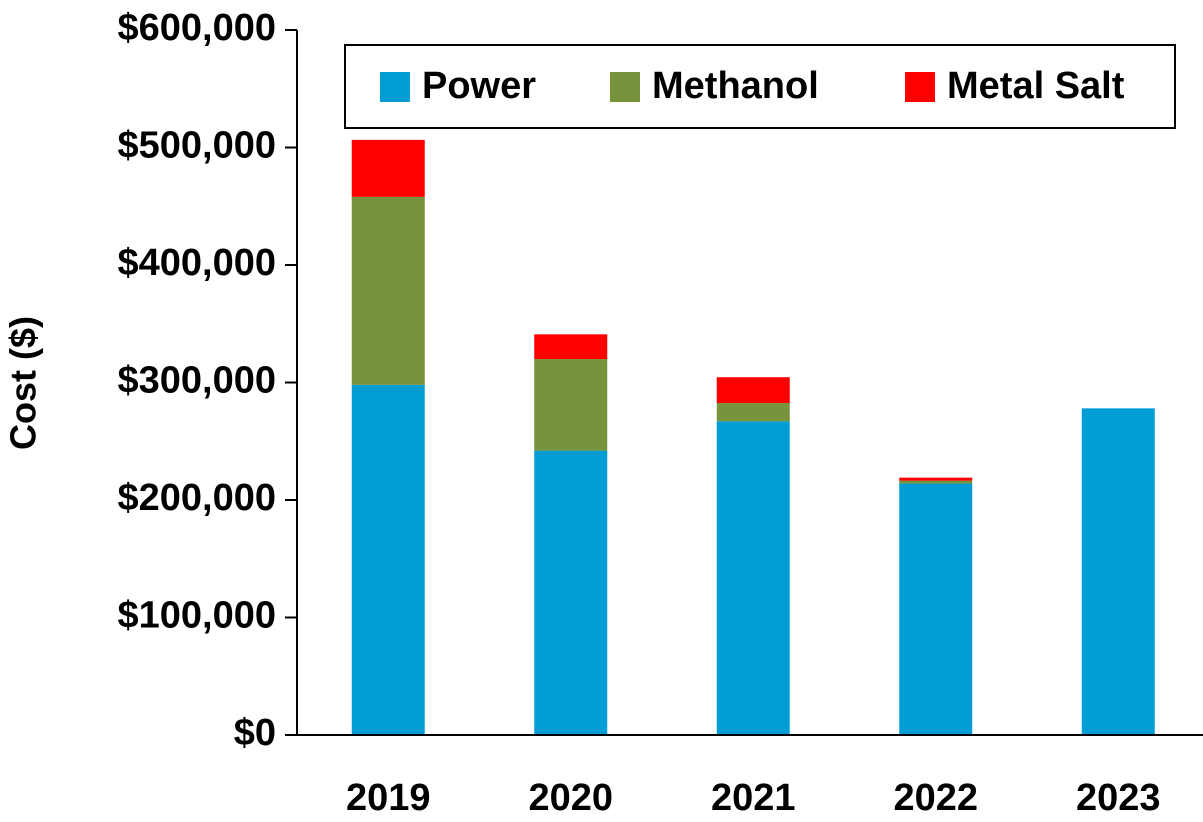 This screenshot has height=822, width=1203. What do you see at coordinates (479, 86) in the screenshot?
I see `legend-label: Power` at bounding box center [479, 86].